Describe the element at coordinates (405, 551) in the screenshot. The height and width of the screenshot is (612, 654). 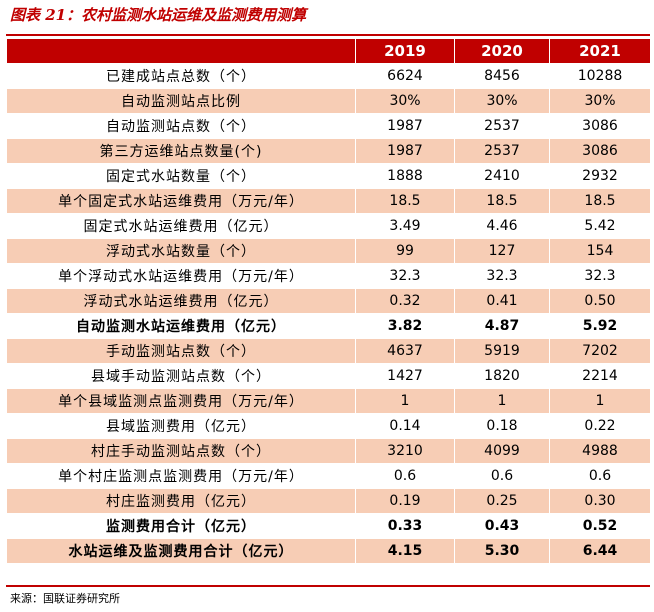
I see `value-cell-2019: 4.15` at that location.